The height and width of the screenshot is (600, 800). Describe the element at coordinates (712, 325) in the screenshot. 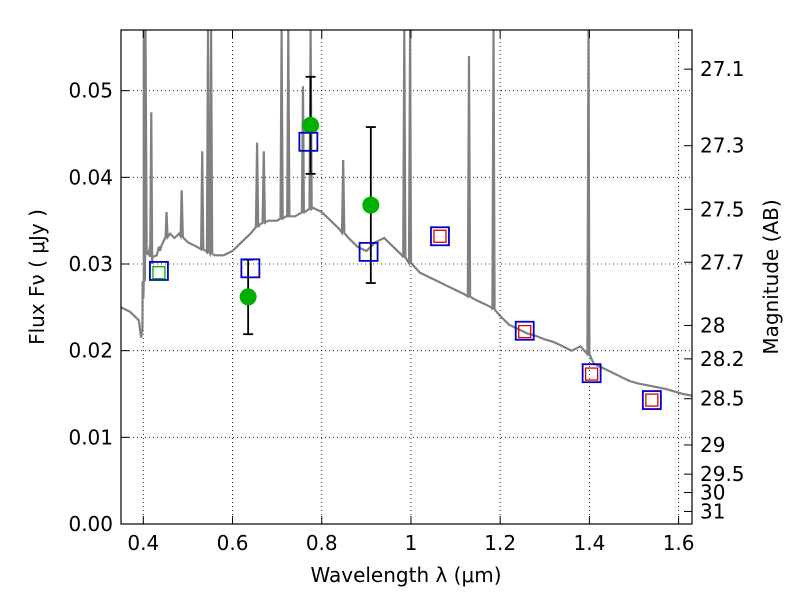

I see `mag-tick-label: 28` at that location.